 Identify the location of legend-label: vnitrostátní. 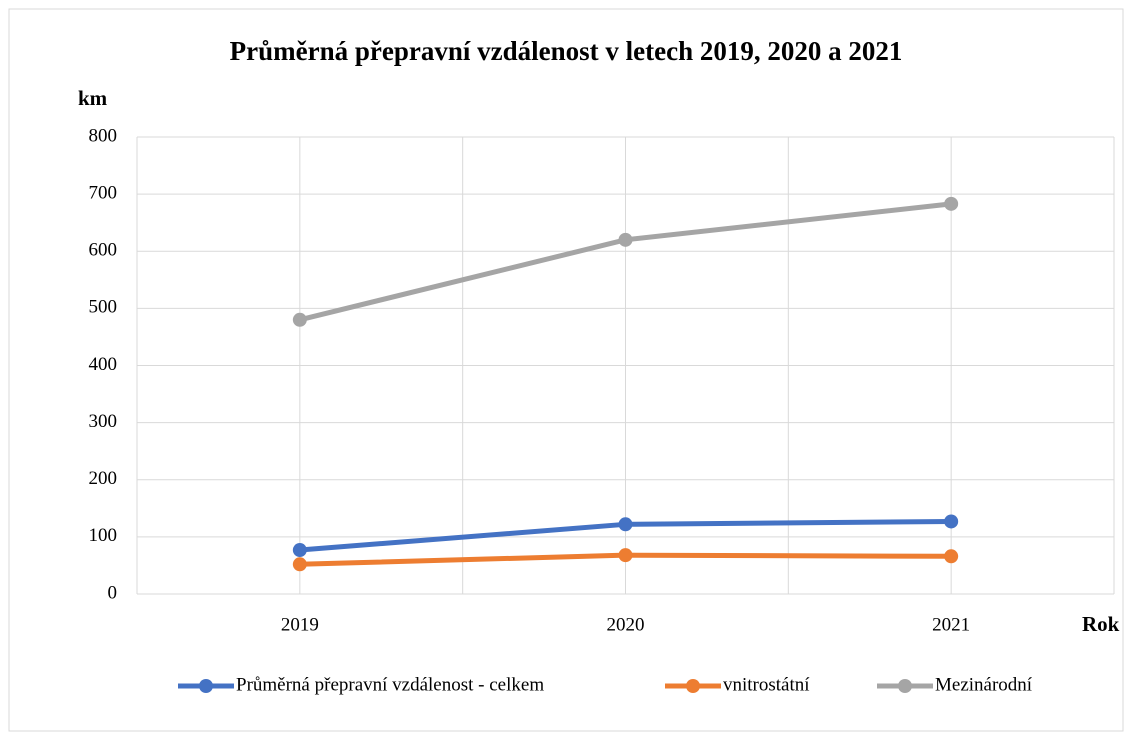
(766, 684).